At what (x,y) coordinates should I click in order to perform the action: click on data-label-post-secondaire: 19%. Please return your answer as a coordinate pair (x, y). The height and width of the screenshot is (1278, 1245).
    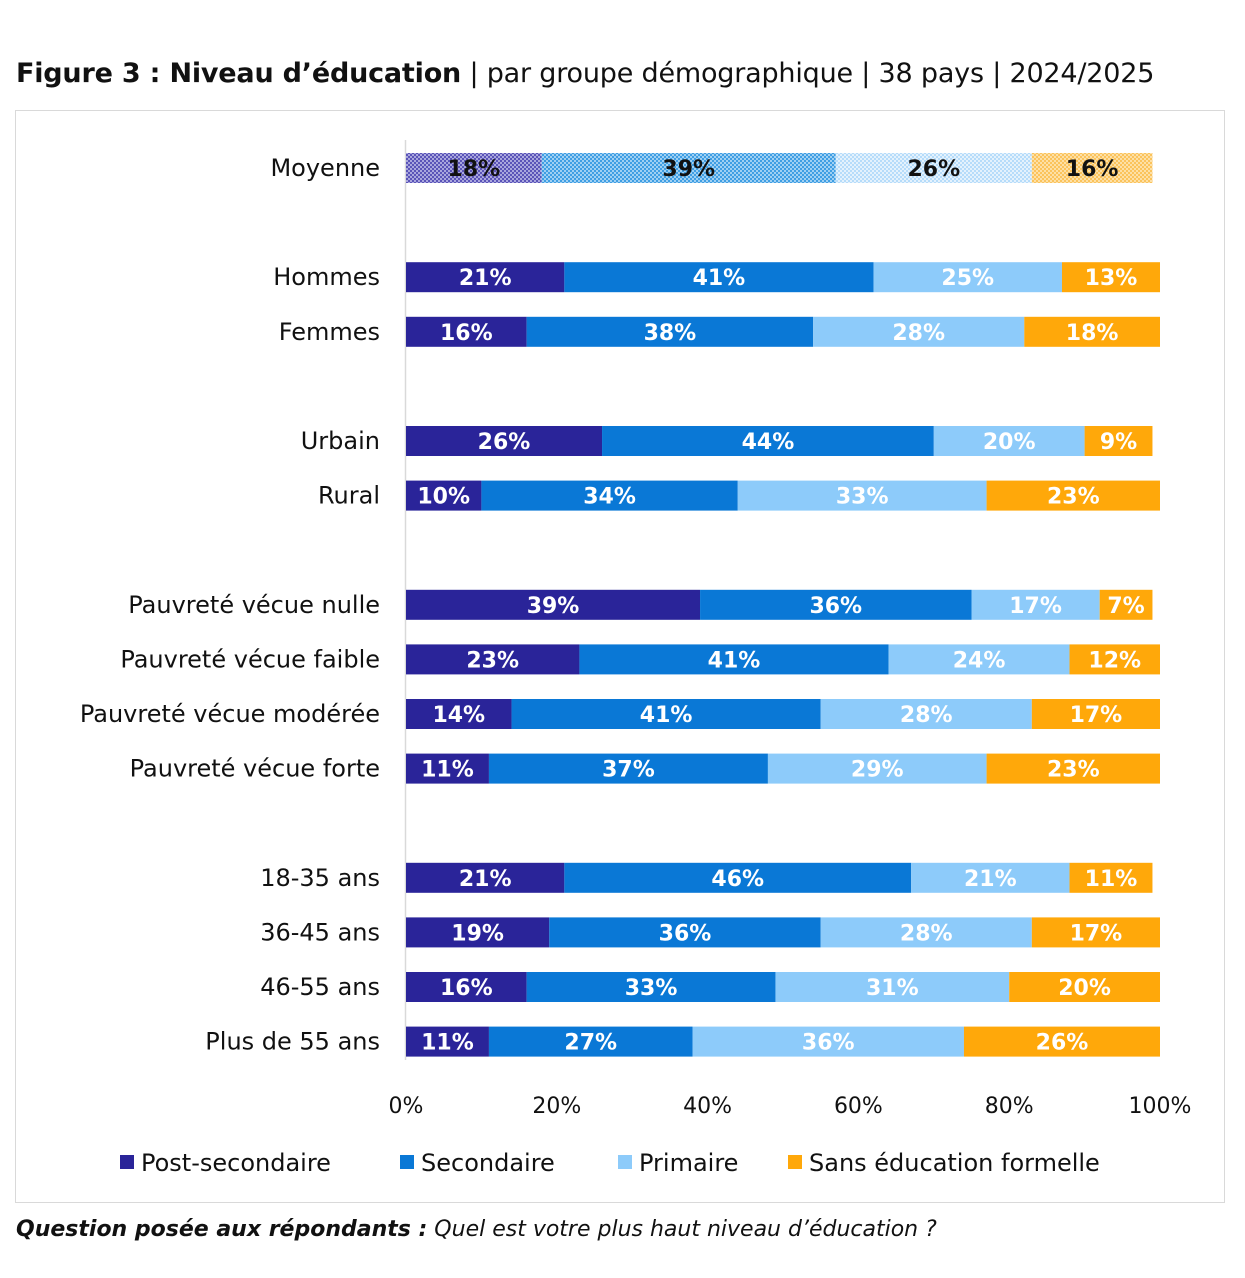
    Looking at the image, I should click on (477, 933).